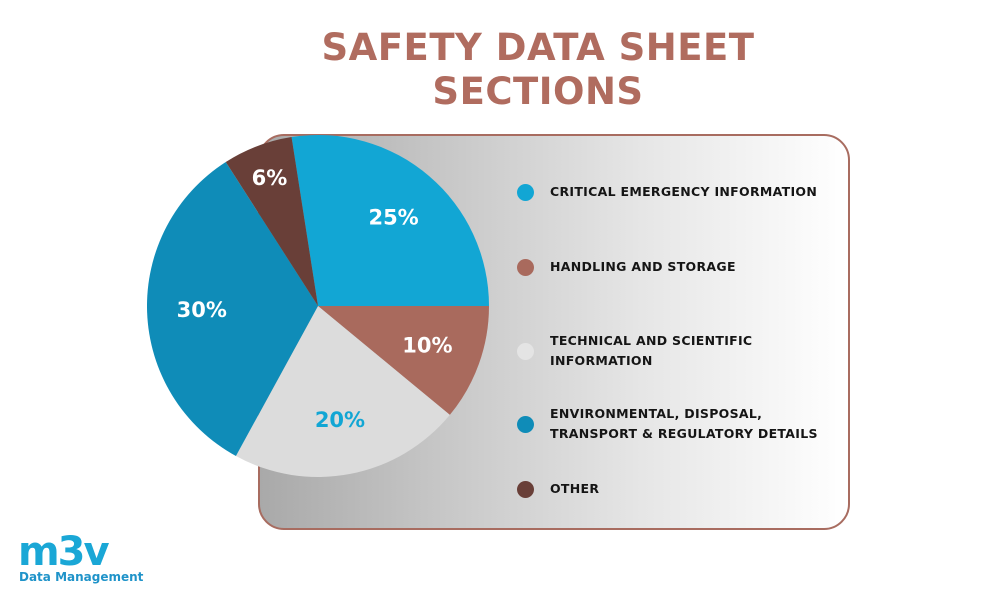  Describe the element at coordinates (643, 266) in the screenshot. I see `legend-label-handling-storage: HANDLING AND STORAGE` at that location.